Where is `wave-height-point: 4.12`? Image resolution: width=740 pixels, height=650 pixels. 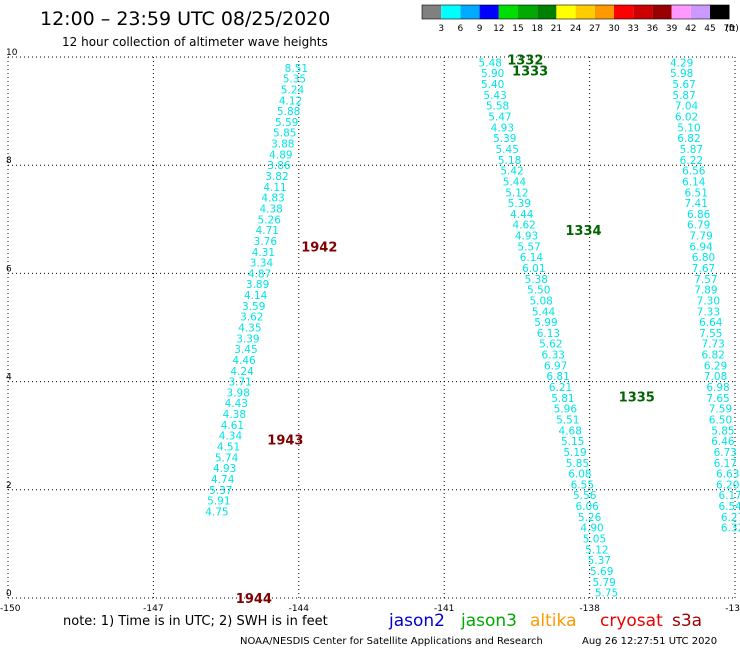 wave-height-point: 4.12 is located at coordinates (290, 101).